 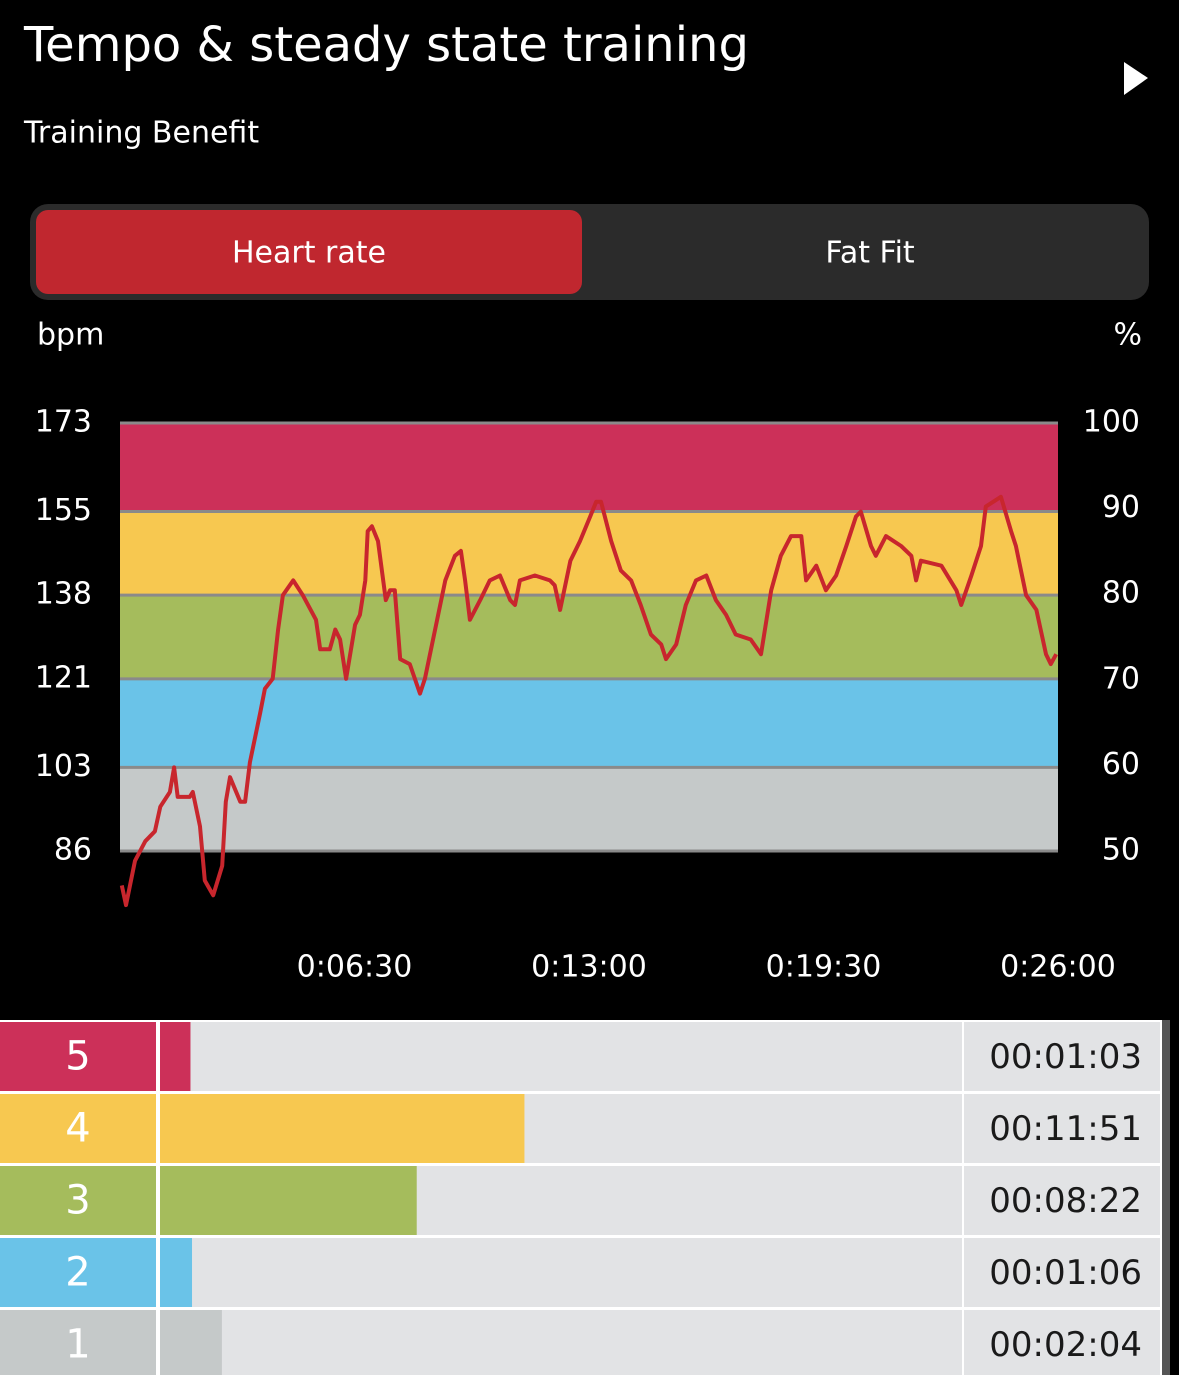 I want to click on y-tick-label: 86, so click(x=73, y=850).